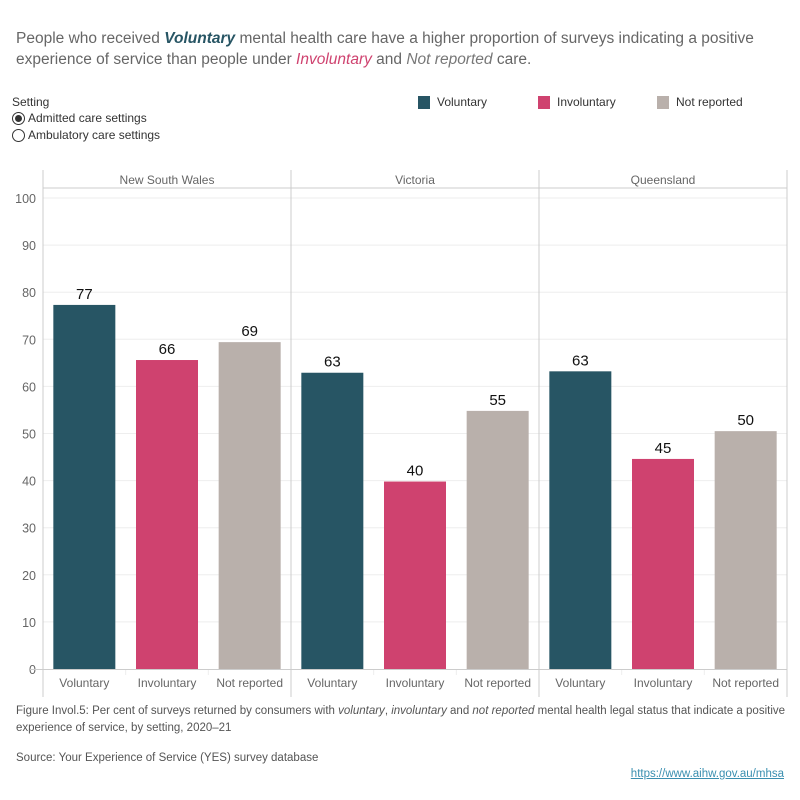 This screenshot has width=800, height=800. What do you see at coordinates (388, 711) in the screenshot?
I see `caption-text: ,` at bounding box center [388, 711].